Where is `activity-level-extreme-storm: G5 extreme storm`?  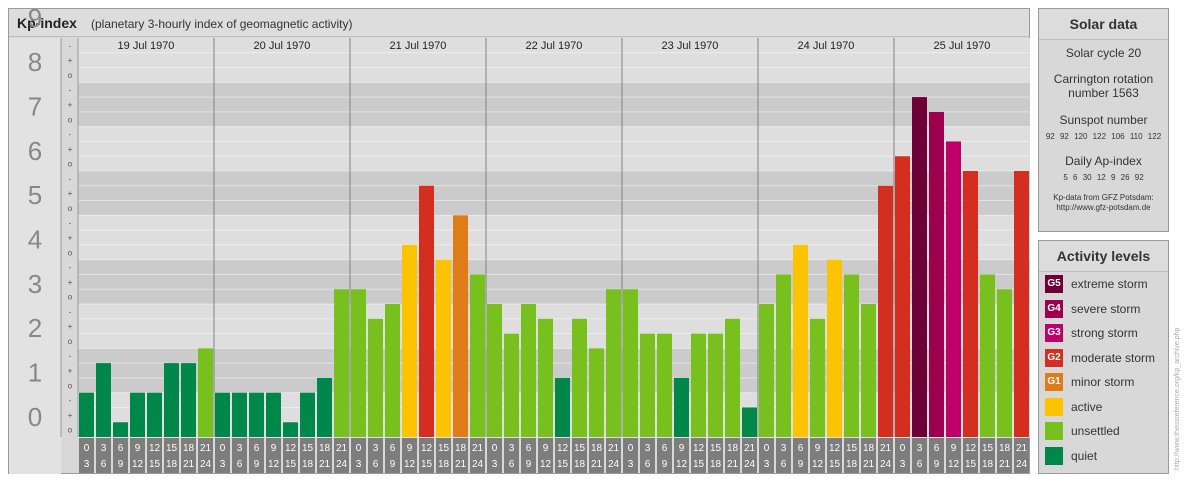 activity-level-extreme-storm: G5 extreme storm is located at coordinates (1106, 285).